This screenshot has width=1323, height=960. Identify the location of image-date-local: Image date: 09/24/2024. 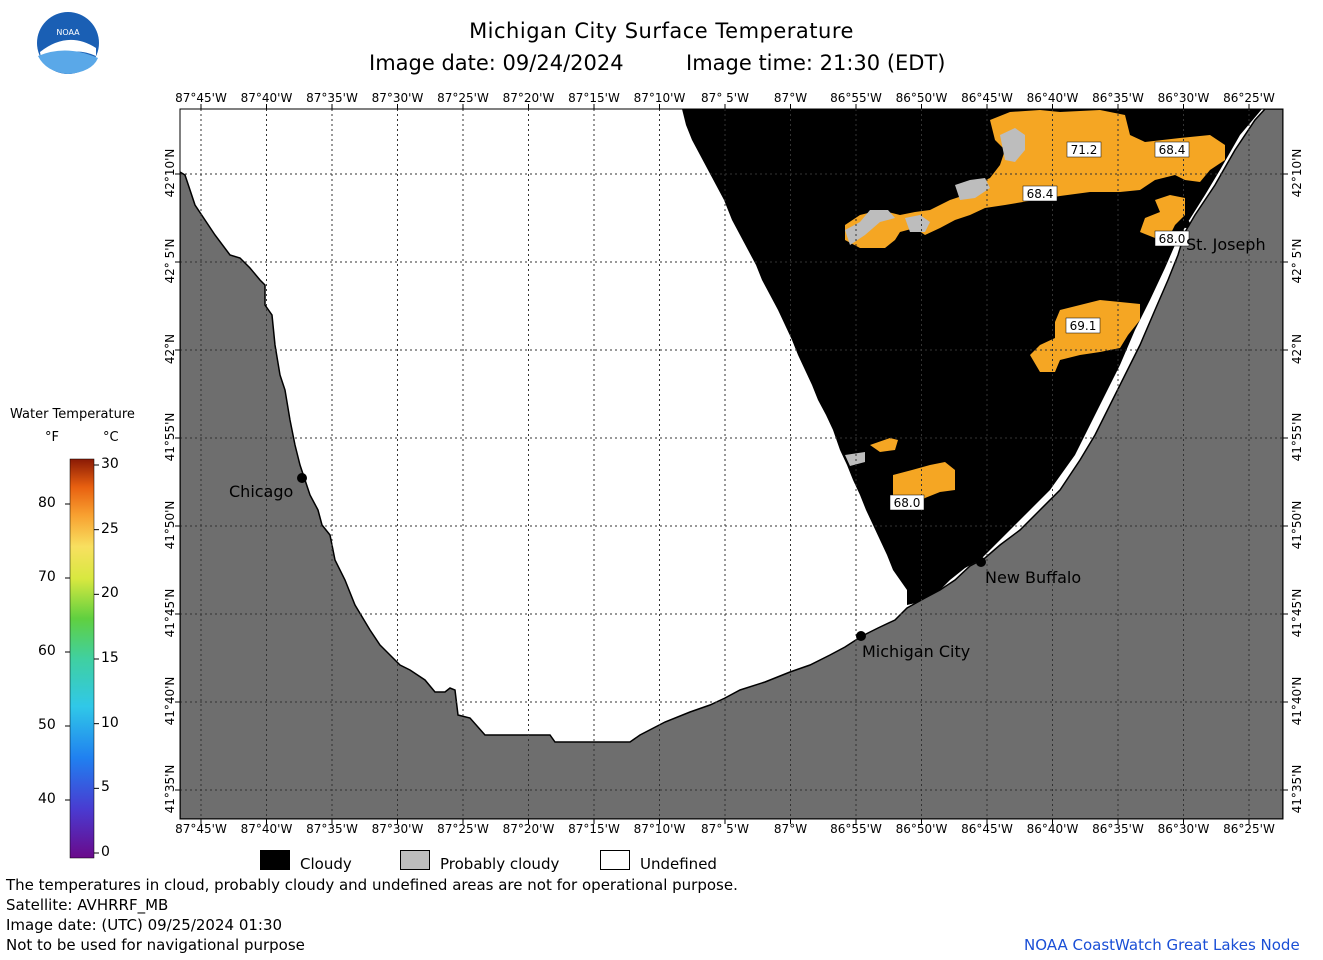
(496, 63).